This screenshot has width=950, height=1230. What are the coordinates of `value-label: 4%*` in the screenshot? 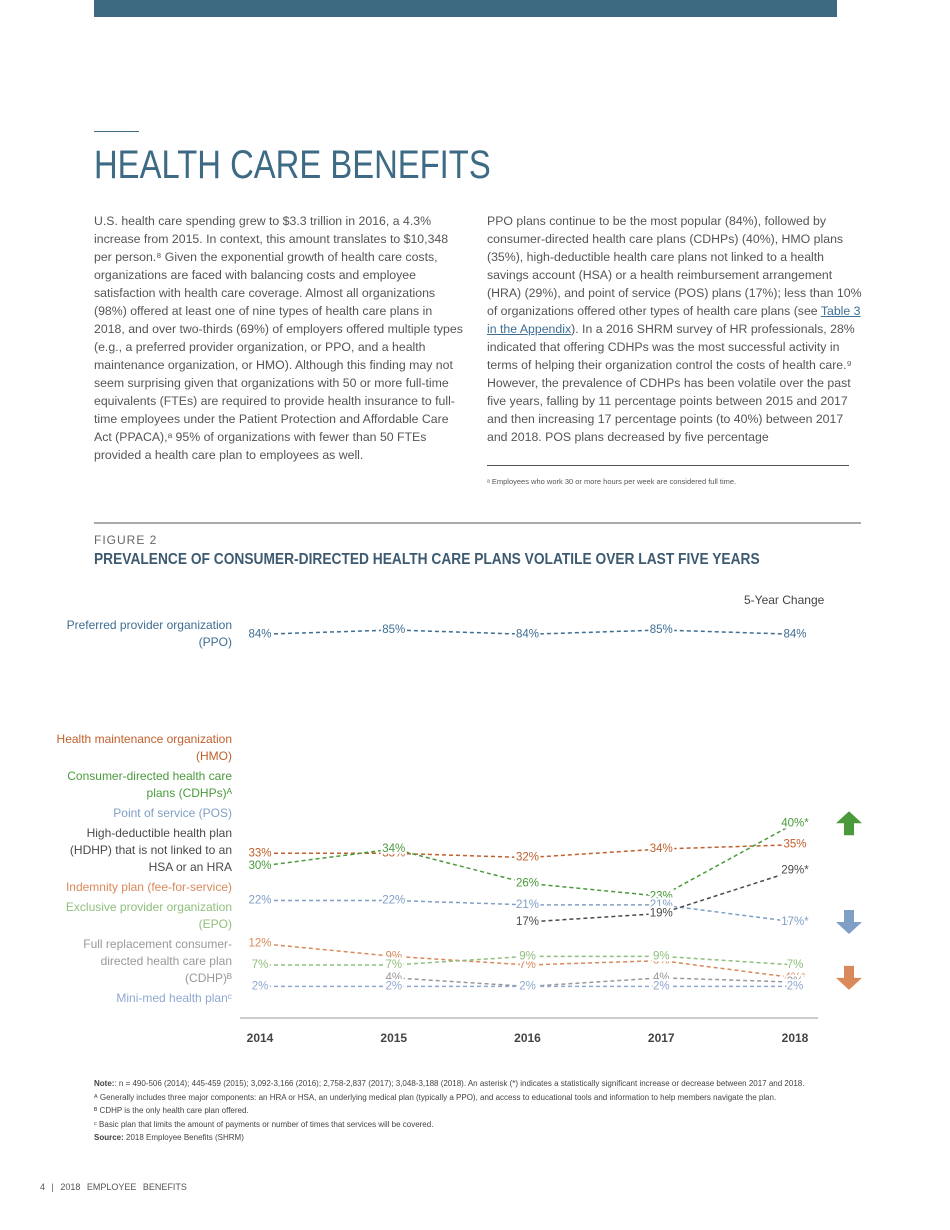 It's located at (795, 978).